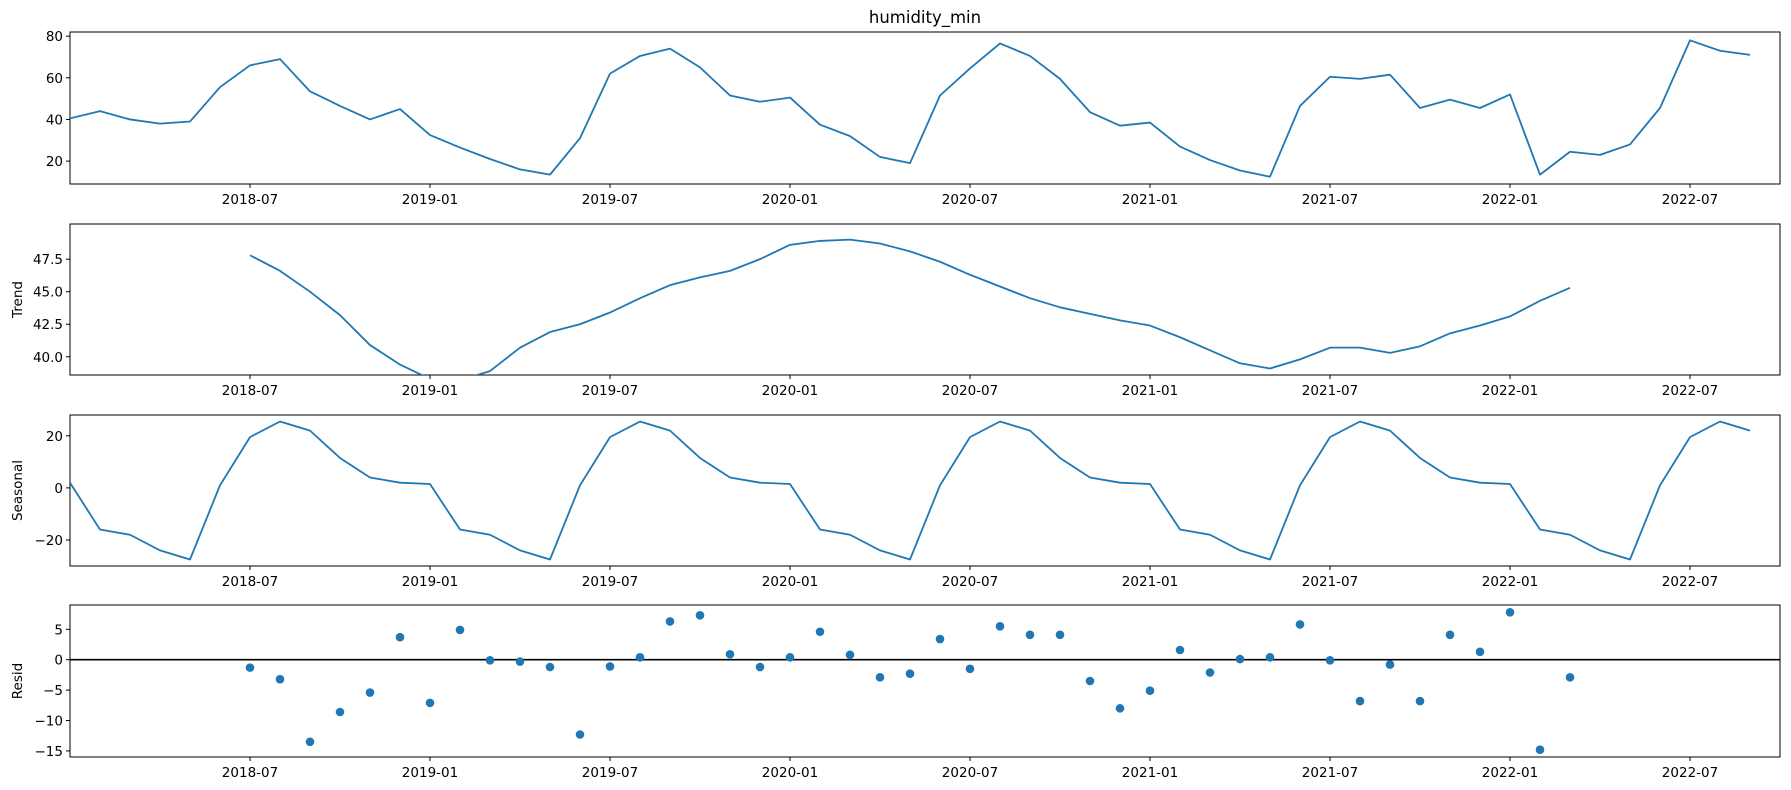 This screenshot has height=790, width=1791. I want to click on y-tick-label: −5, so click(53, 691).